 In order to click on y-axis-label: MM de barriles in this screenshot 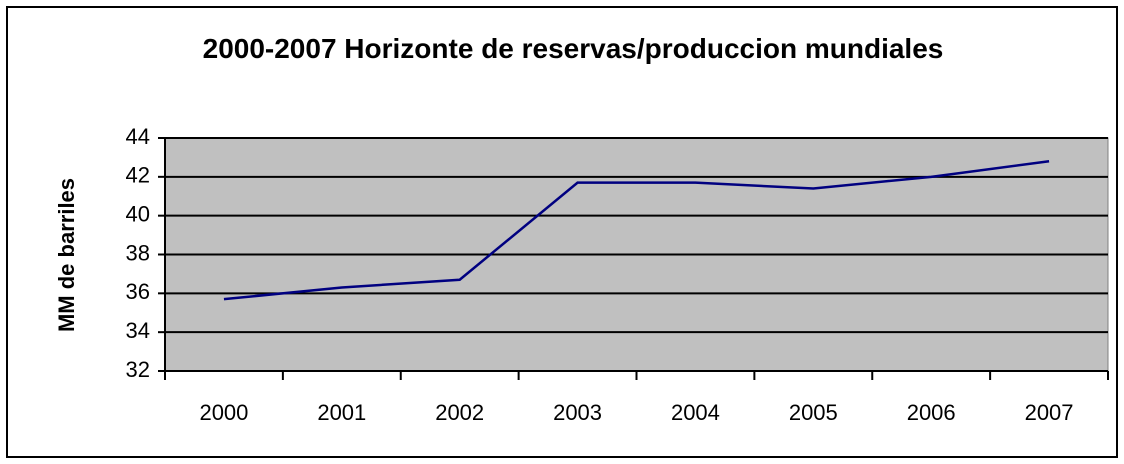, I will do `click(66, 255)`.